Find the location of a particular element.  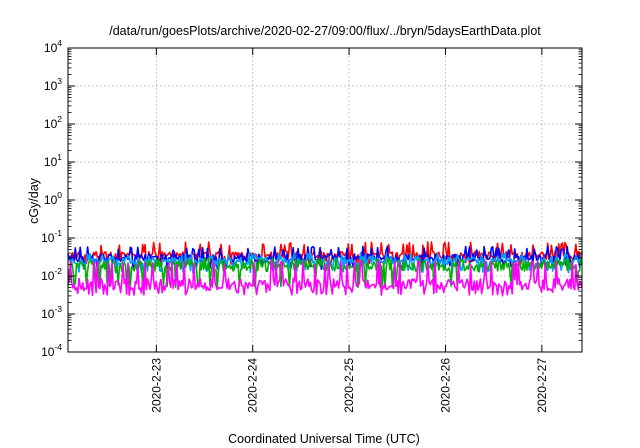

series-group is located at coordinates (325, 269).